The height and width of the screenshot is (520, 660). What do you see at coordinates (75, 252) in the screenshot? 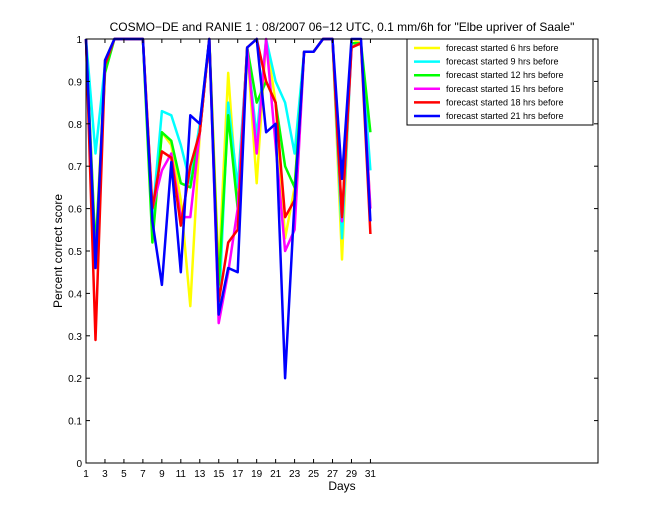
I see `y-tick-label: 0.5` at bounding box center [75, 252].